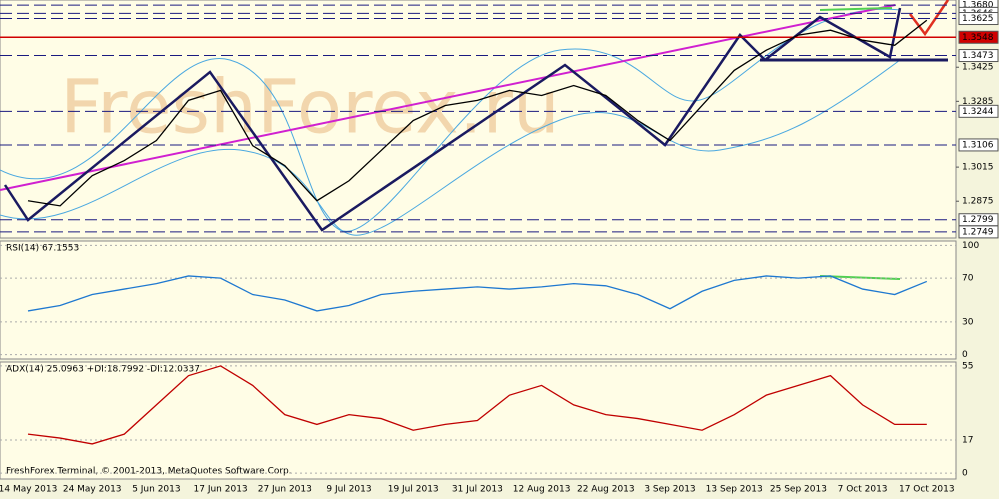 The width and height of the screenshot is (999, 499). What do you see at coordinates (968, 279) in the screenshot?
I see `y-tick-label: 70` at bounding box center [968, 279].